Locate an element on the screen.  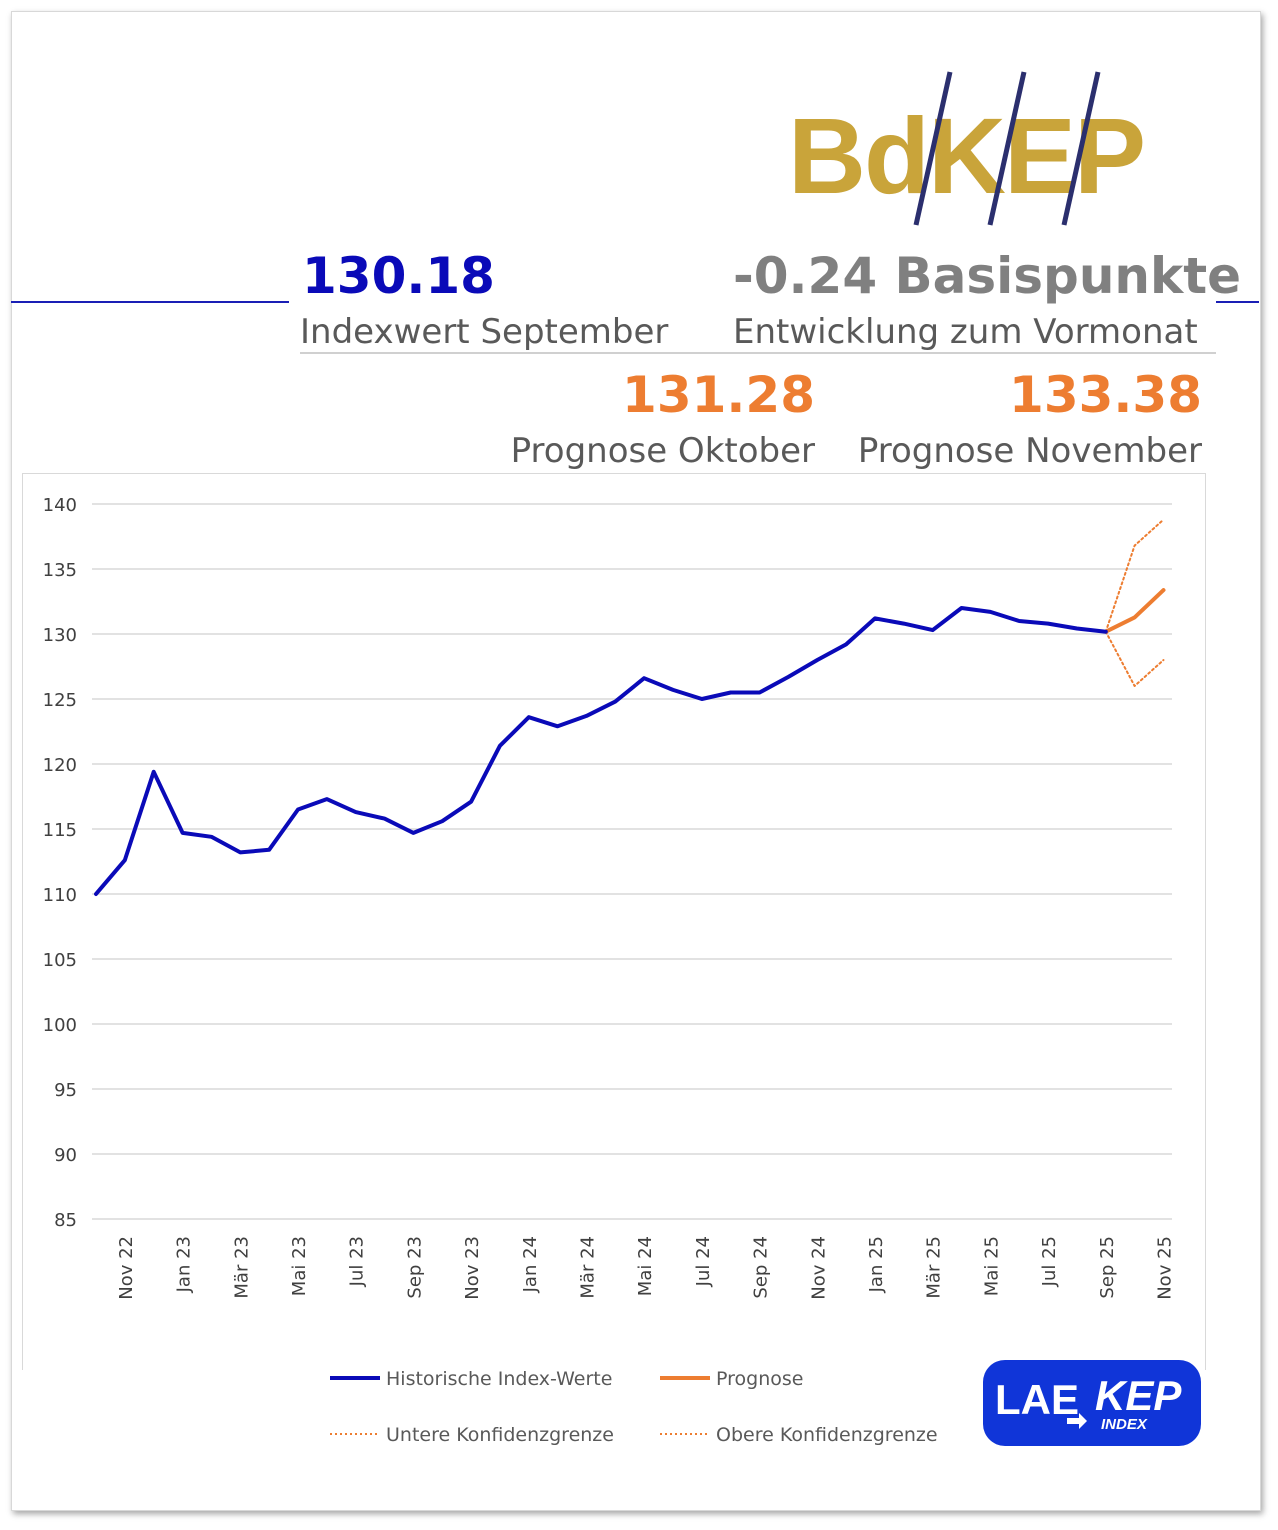
x-tick-label: Jul 25 is located at coordinates (1049, 1261).